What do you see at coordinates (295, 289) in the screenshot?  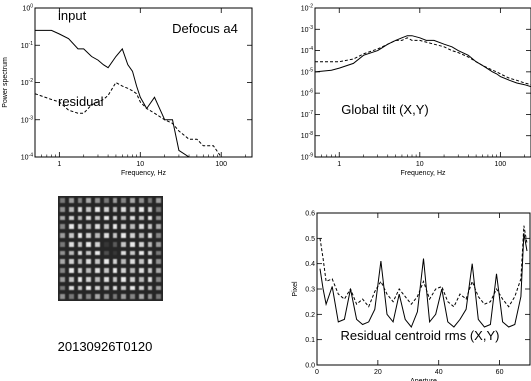 I see `y-axis-label: Pixel` at bounding box center [295, 289].